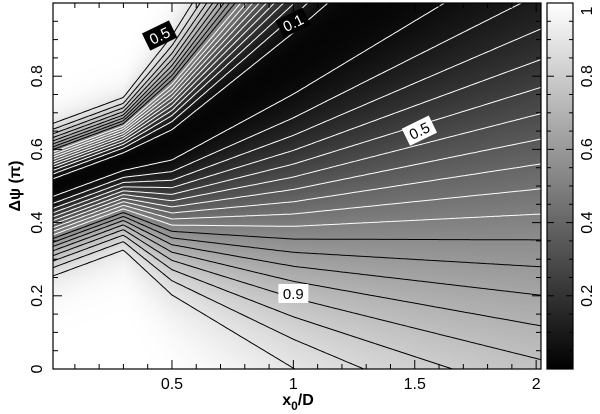 The height and width of the screenshot is (414, 600). What do you see at coordinates (587, 76) in the screenshot?
I see `colorbar-tick-label: 0.8` at bounding box center [587, 76].